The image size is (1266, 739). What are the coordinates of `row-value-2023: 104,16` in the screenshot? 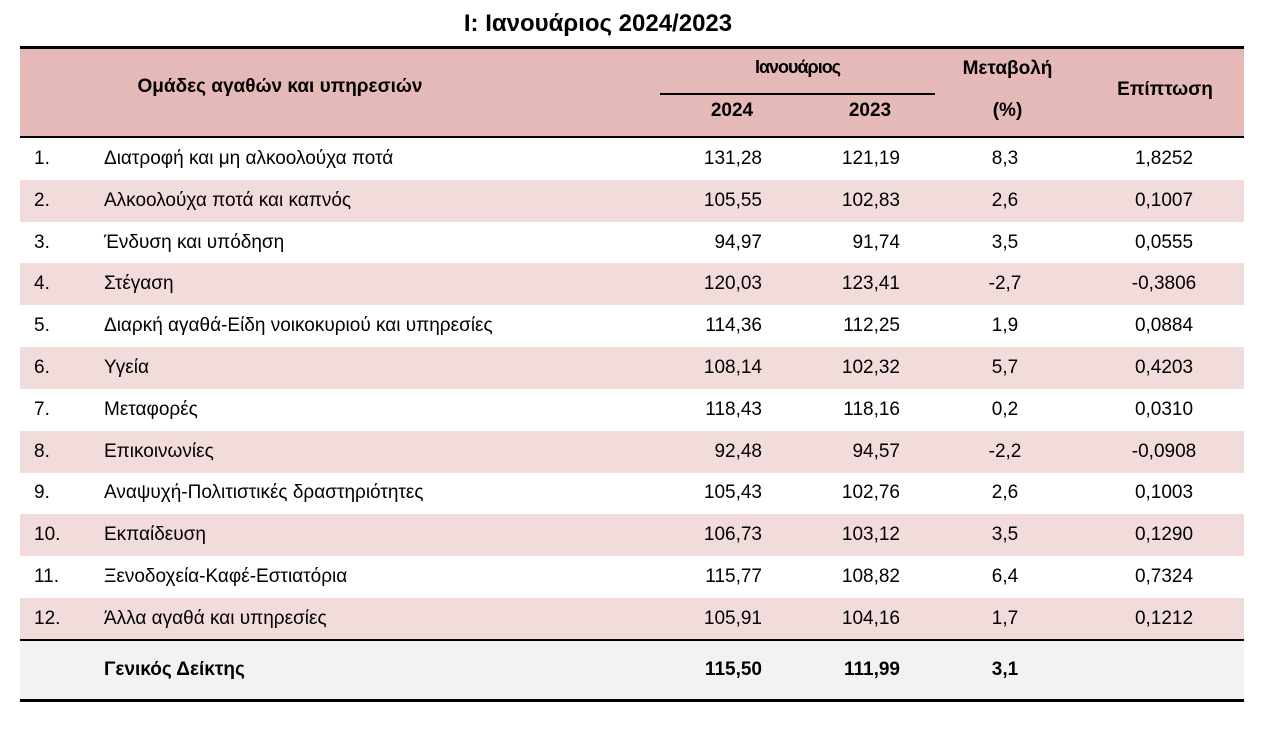 It's located at (870, 618).